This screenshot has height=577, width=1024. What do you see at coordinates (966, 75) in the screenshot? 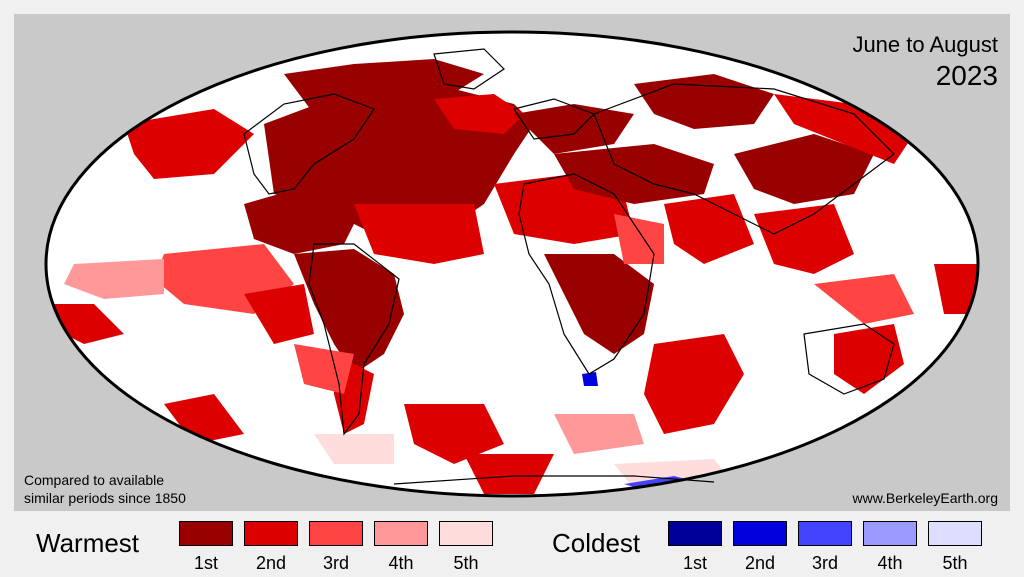
I see `title-year: 2023` at bounding box center [966, 75].